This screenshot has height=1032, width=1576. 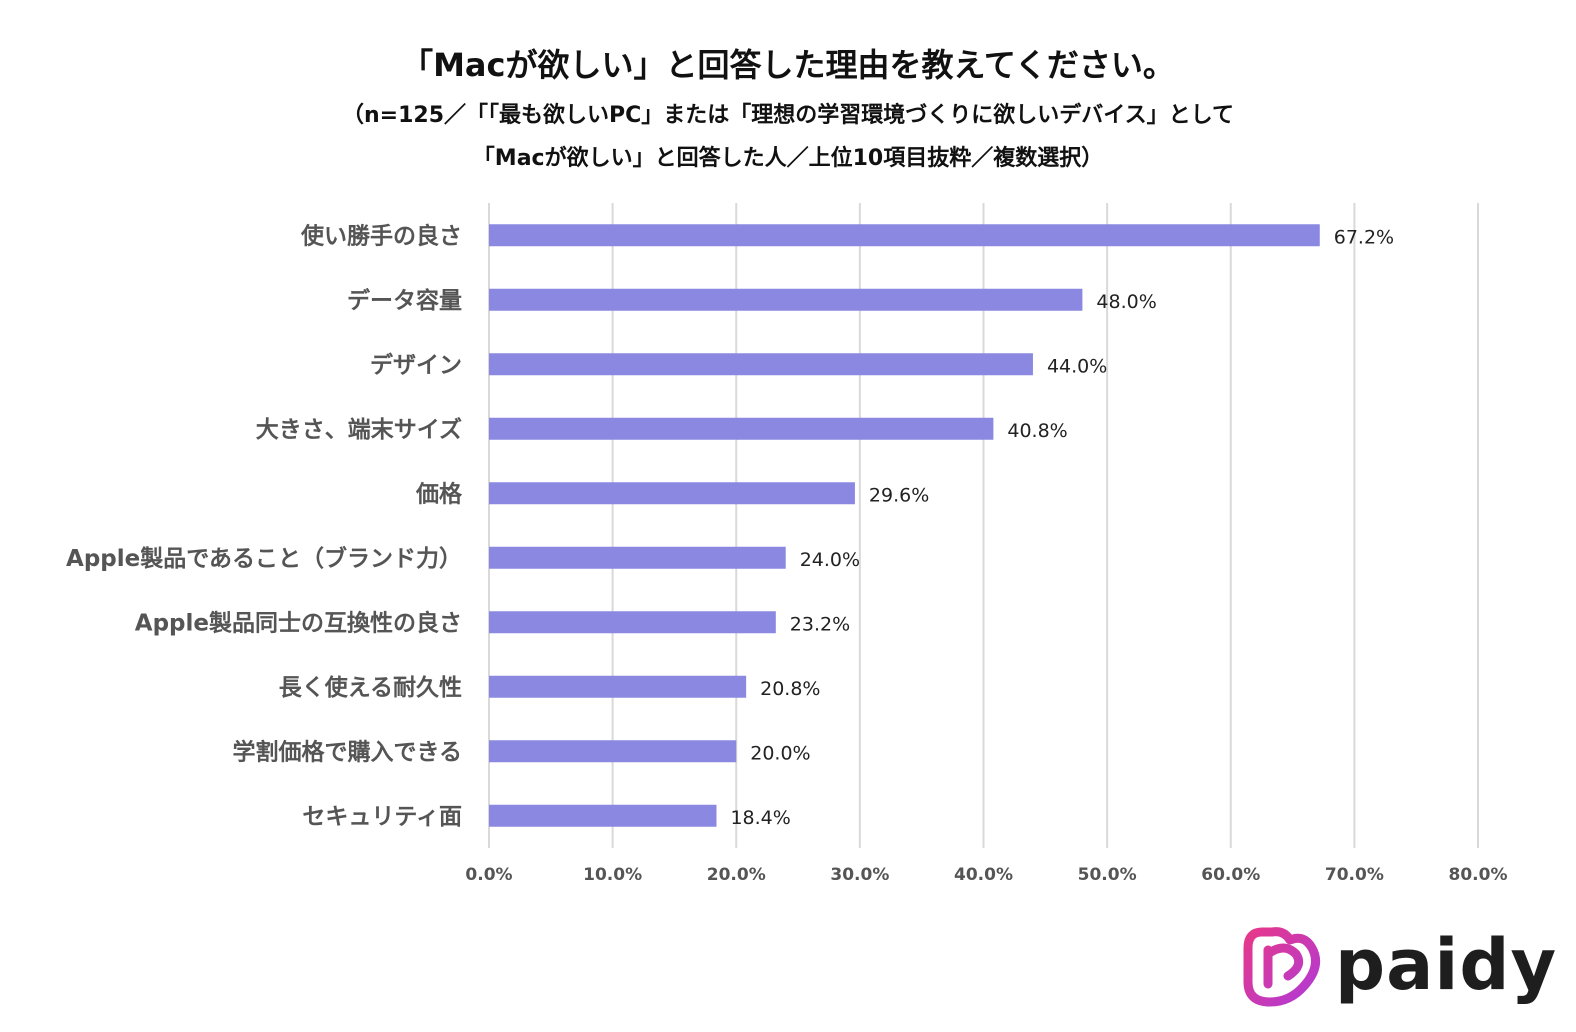 I want to click on value-label: 23.2%, so click(x=820, y=624).